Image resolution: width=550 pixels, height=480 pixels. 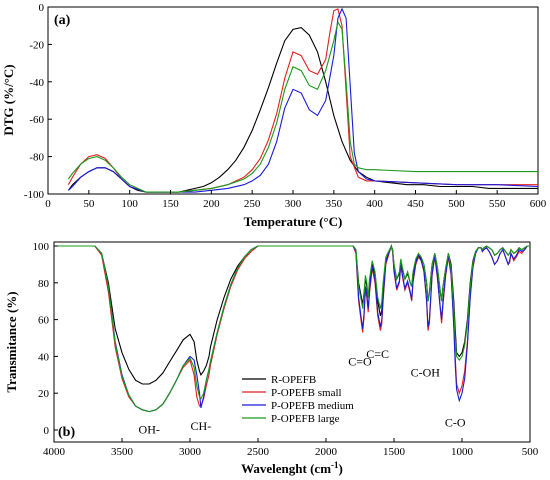 I want to click on panel-b-annotation-c-o: C=O, so click(x=360, y=362).